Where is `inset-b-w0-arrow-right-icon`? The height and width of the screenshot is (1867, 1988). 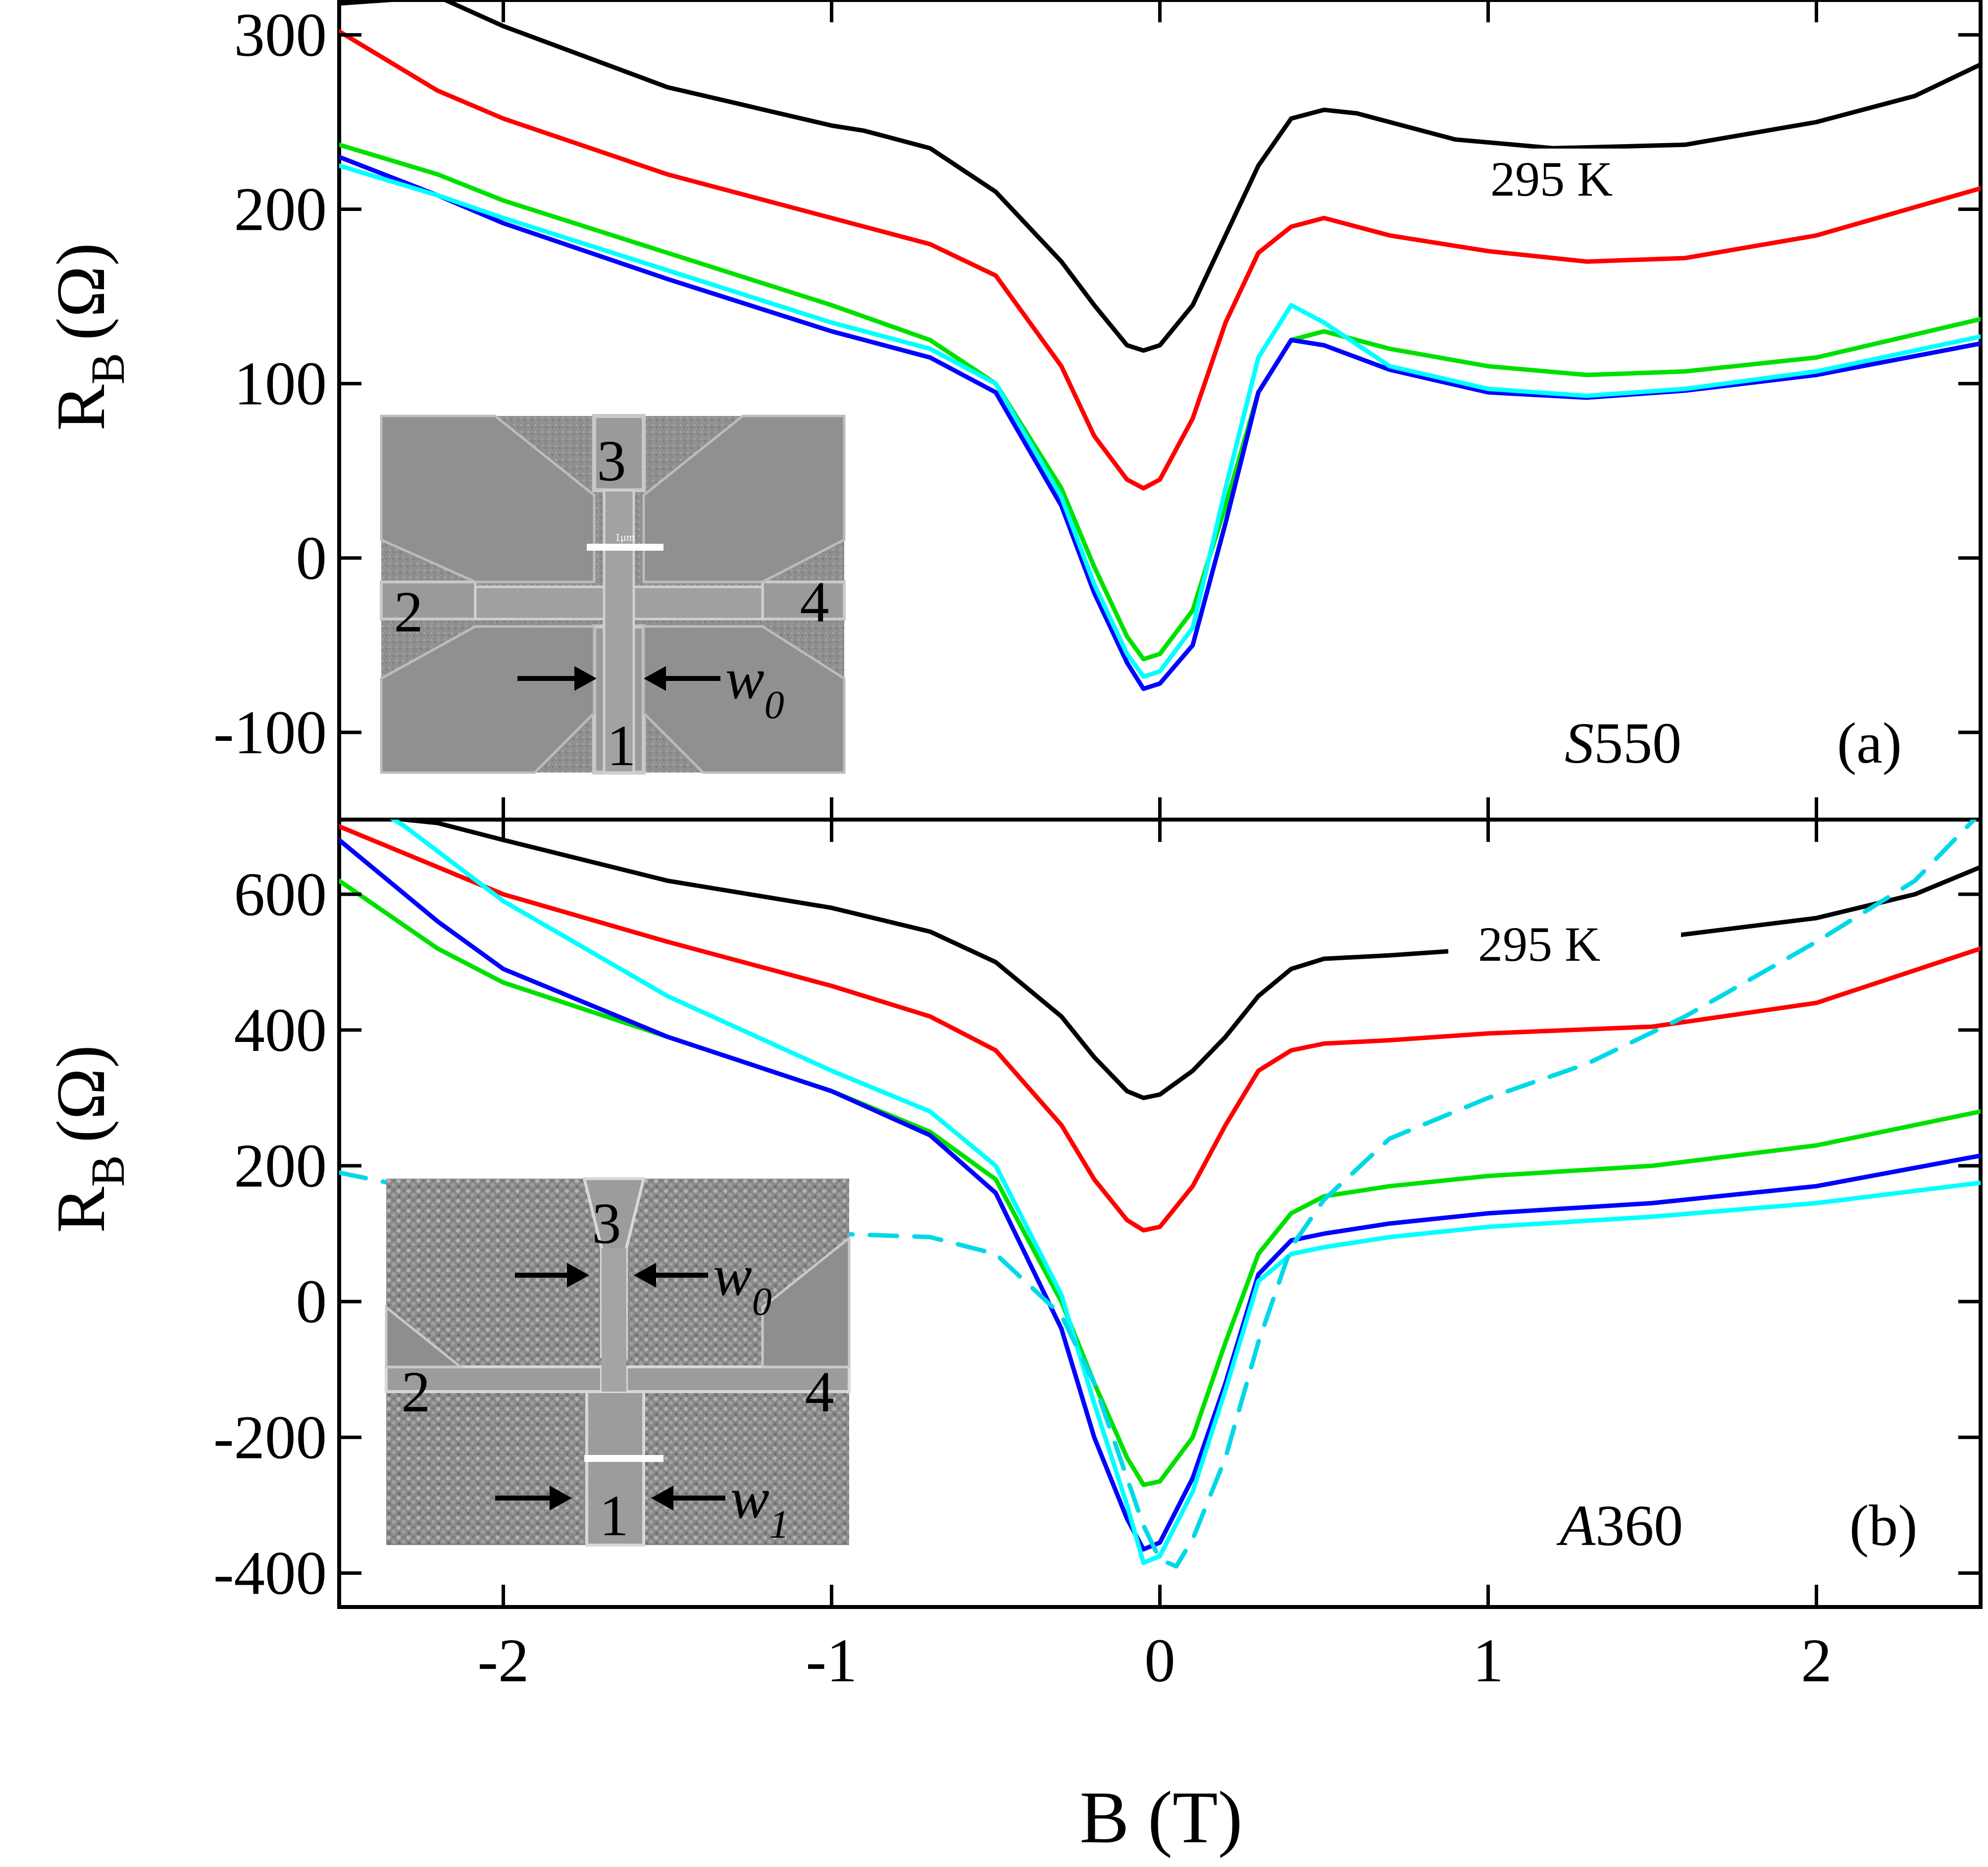
inset-b-w0-arrow-right-icon is located at coordinates (671, 1275).